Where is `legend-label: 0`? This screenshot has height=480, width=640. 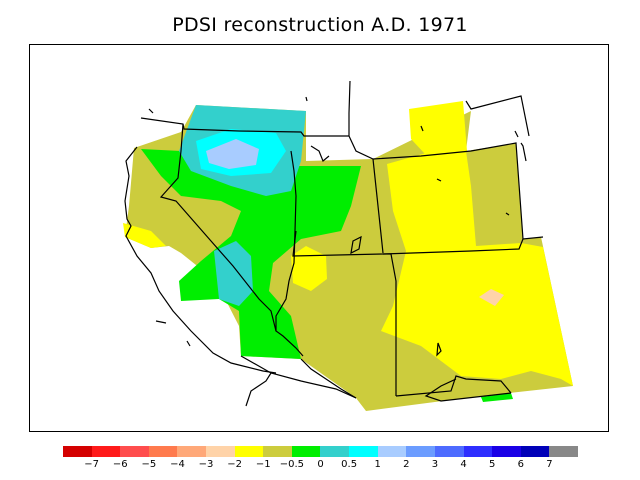 legend-label: 0 is located at coordinates (320, 464).